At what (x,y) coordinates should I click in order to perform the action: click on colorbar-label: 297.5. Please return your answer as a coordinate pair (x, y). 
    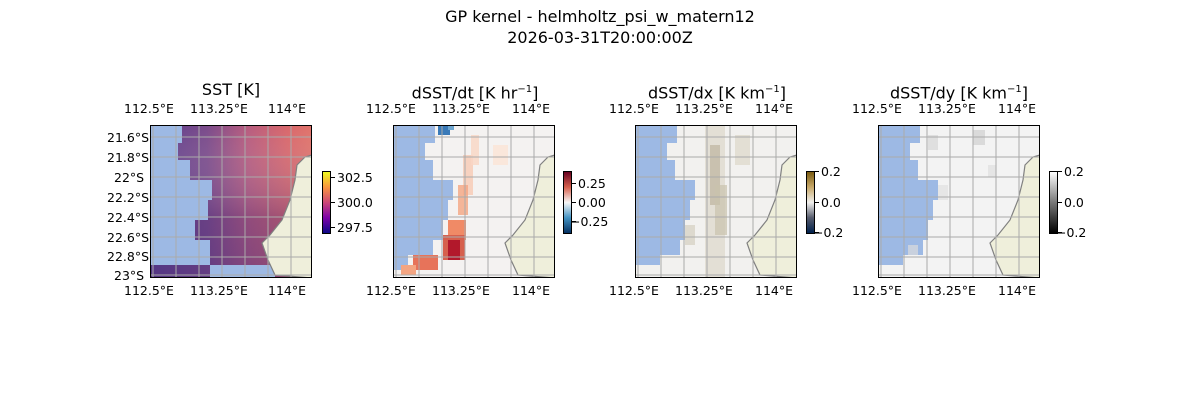
    Looking at the image, I should click on (355, 227).